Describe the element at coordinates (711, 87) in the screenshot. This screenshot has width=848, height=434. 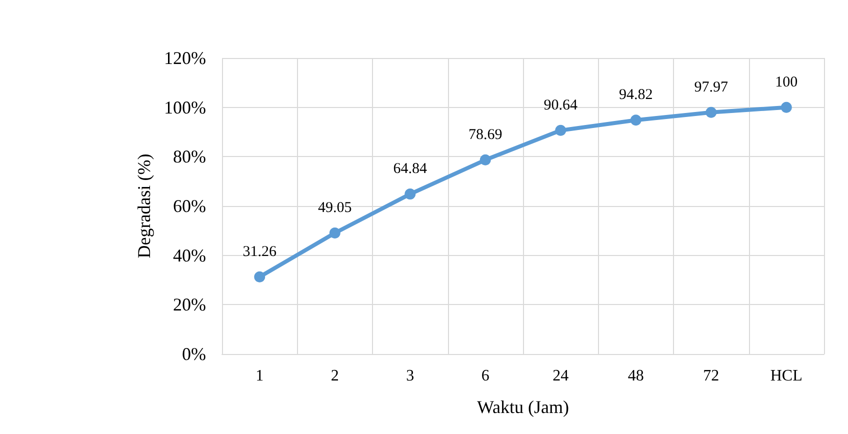
I see `data-label: 97.97` at that location.